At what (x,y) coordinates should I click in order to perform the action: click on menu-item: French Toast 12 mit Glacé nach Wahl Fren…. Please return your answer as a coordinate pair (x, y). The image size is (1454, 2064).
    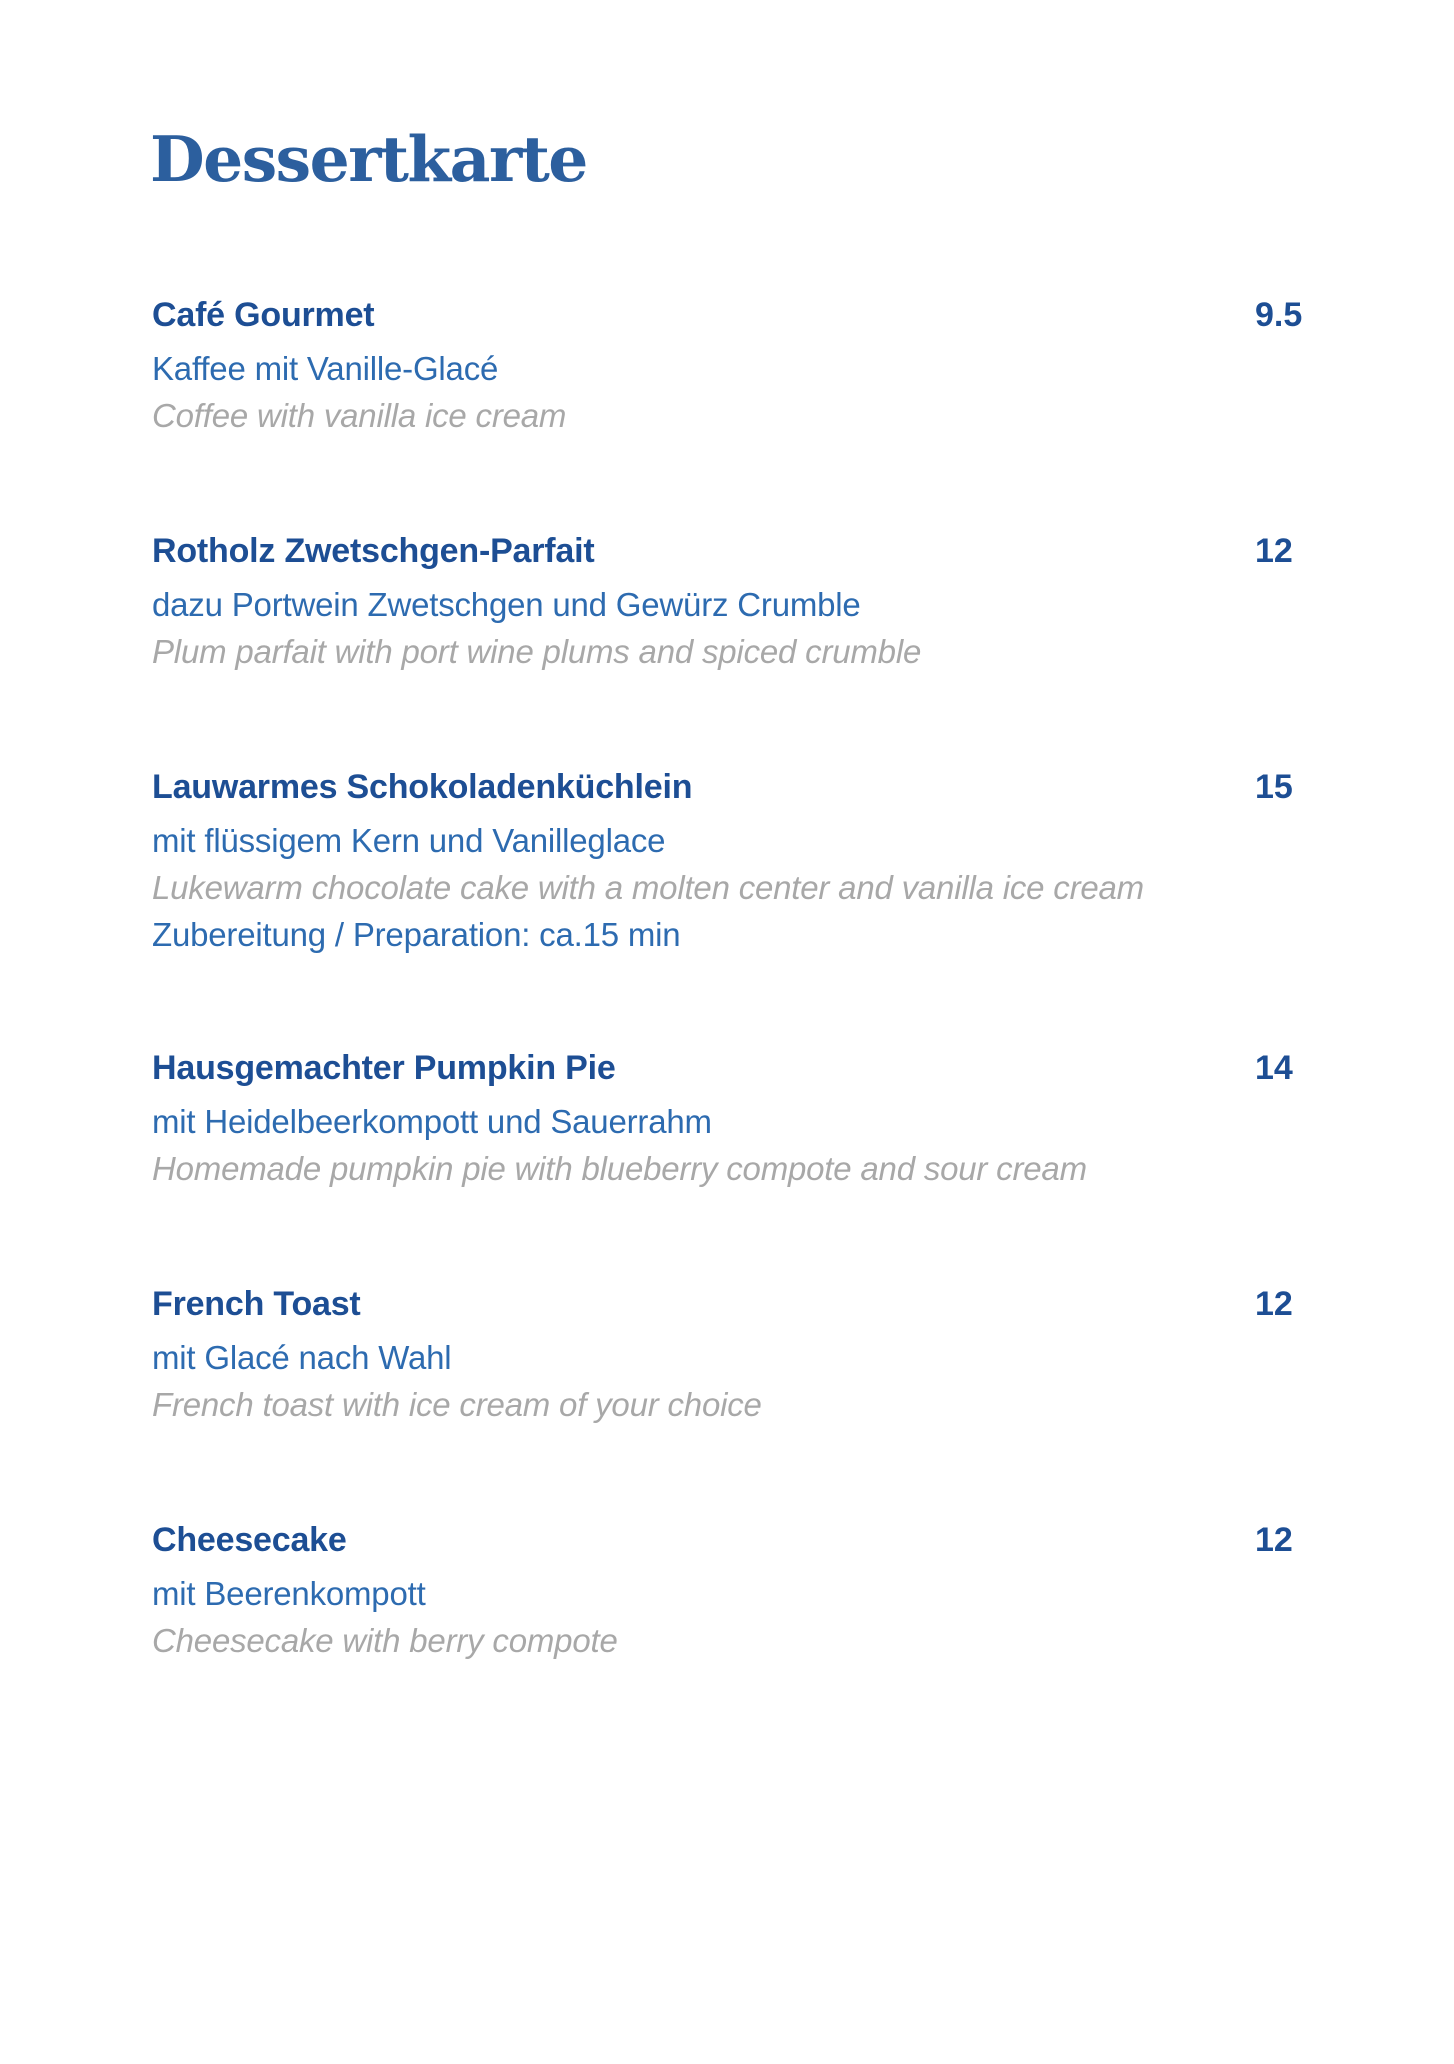
    Looking at the image, I should click on (730, 1354).